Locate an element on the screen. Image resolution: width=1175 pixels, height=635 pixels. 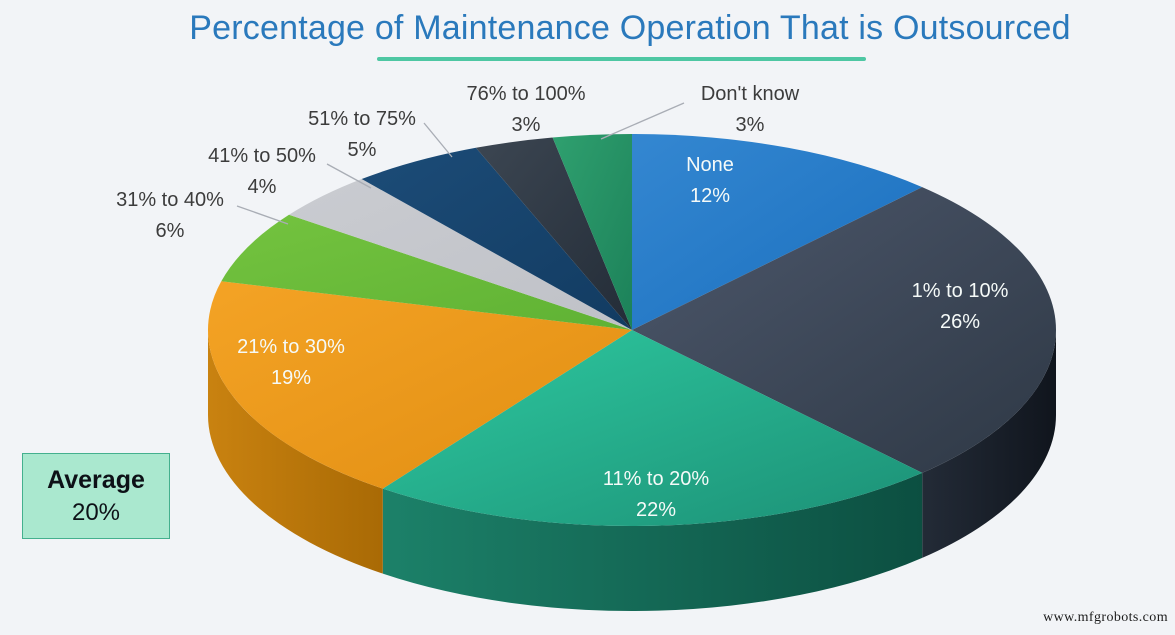
pie-slice-none is located at coordinates (777, 232).